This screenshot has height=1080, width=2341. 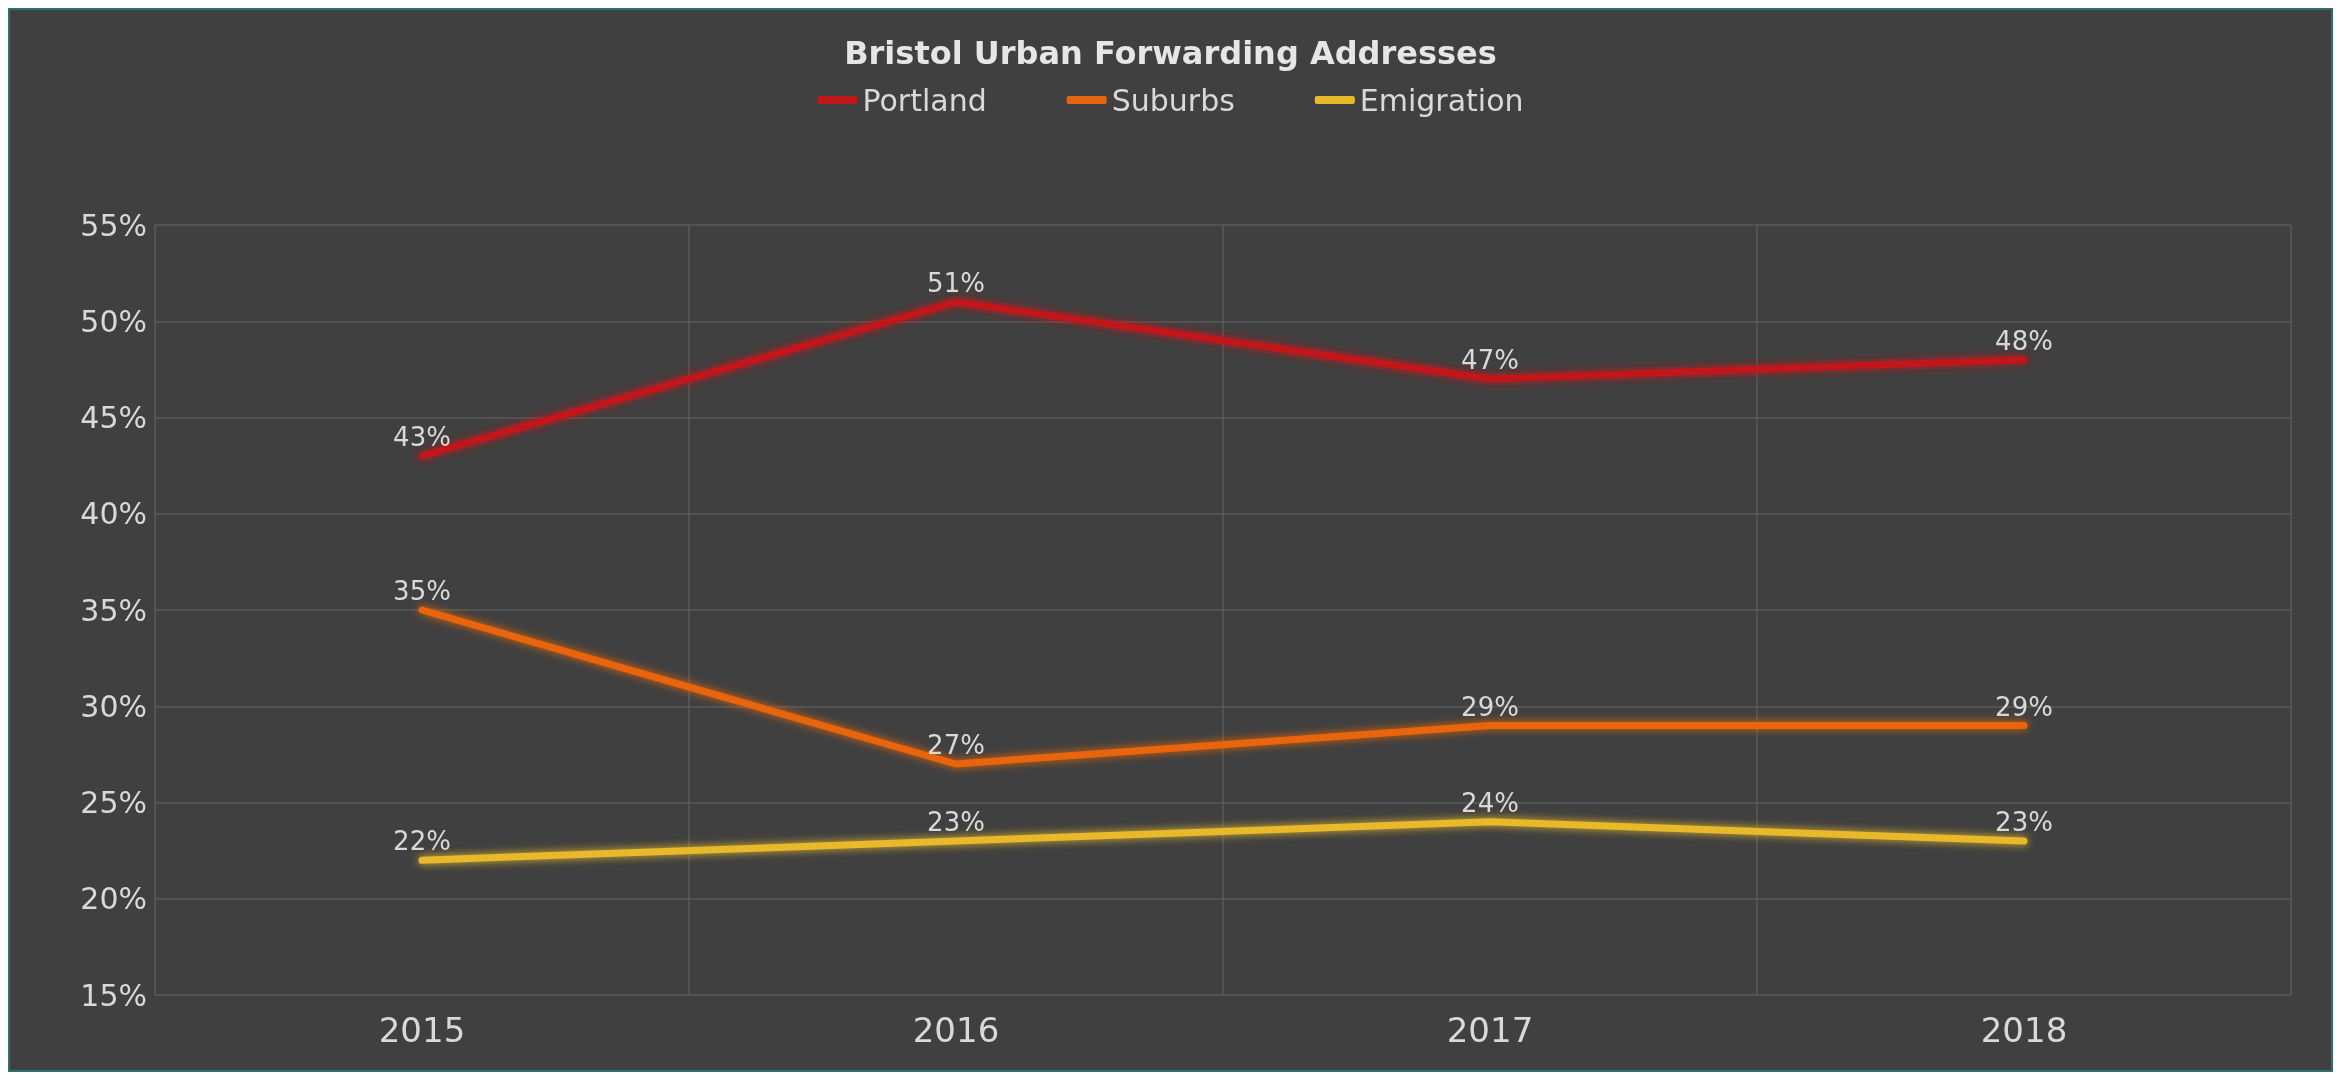 I want to click on data-label: 35%, so click(x=422, y=591).